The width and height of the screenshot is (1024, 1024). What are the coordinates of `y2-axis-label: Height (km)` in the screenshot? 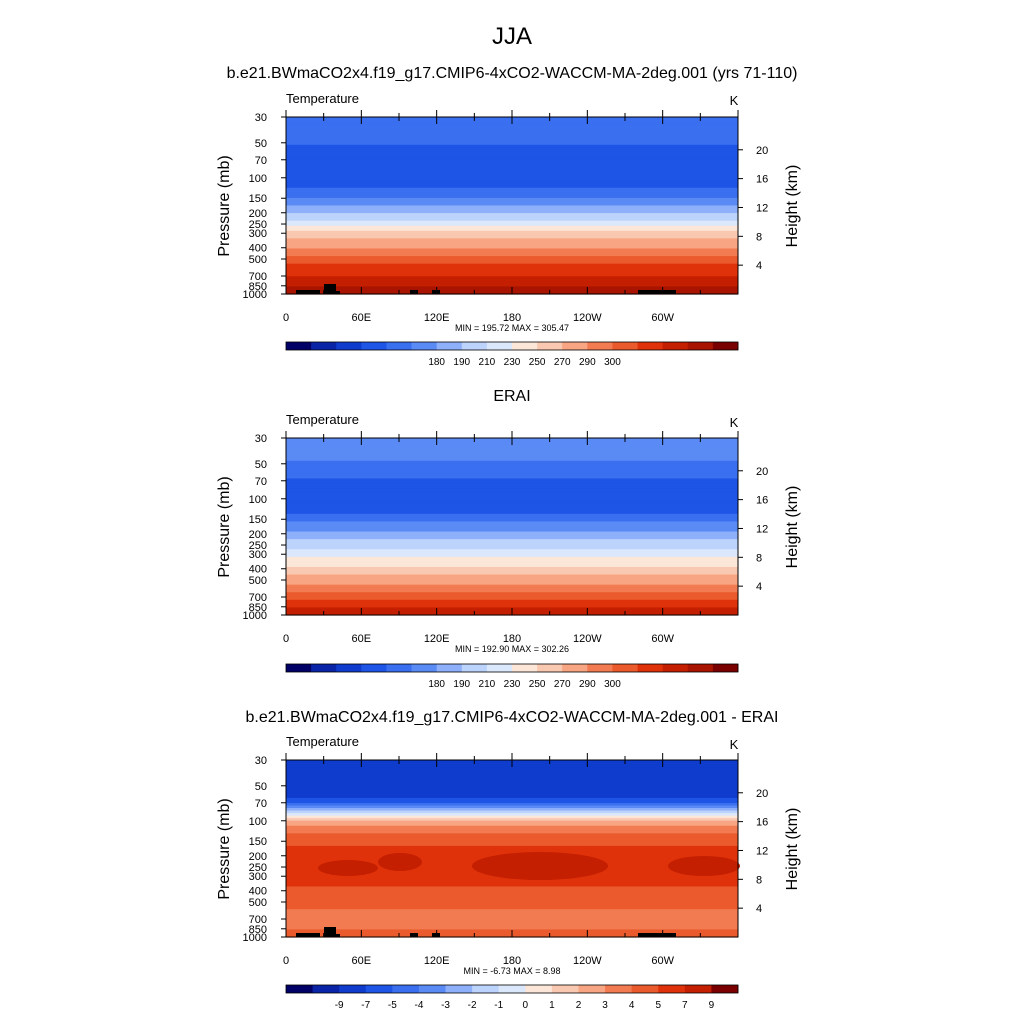 It's located at (792, 206).